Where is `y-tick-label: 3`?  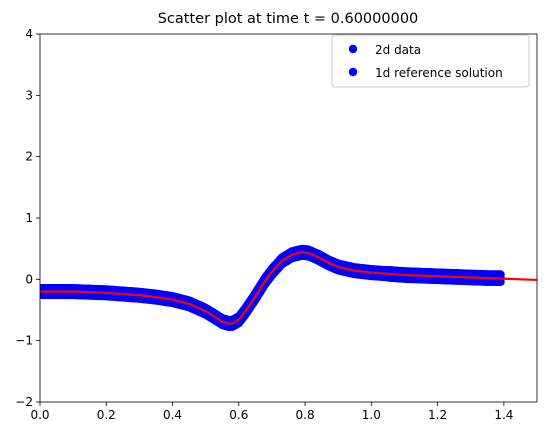 y-tick-label: 3 is located at coordinates (29, 95).